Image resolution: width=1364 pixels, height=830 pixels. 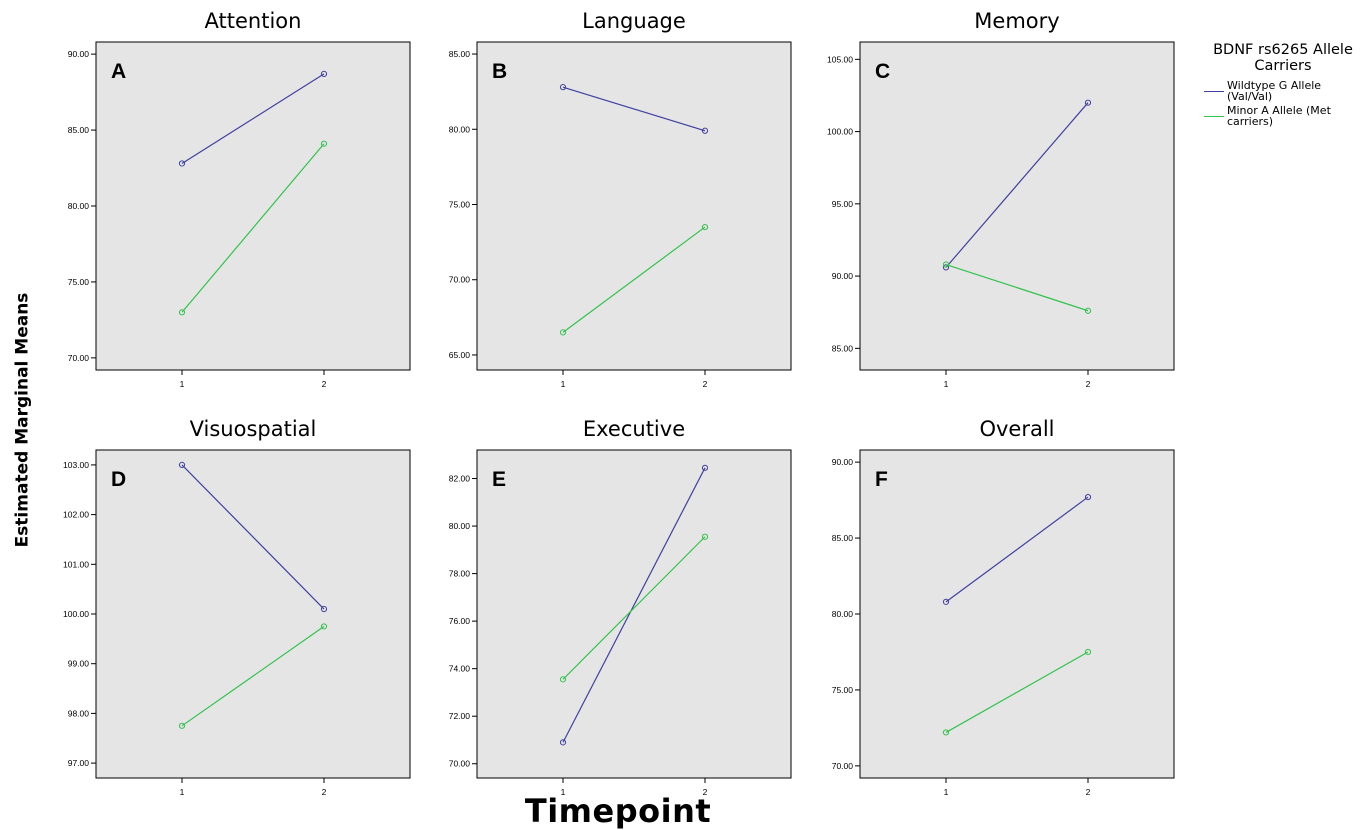 What do you see at coordinates (79, 763) in the screenshot?
I see `y-tick-label: 97.00` at bounding box center [79, 763].